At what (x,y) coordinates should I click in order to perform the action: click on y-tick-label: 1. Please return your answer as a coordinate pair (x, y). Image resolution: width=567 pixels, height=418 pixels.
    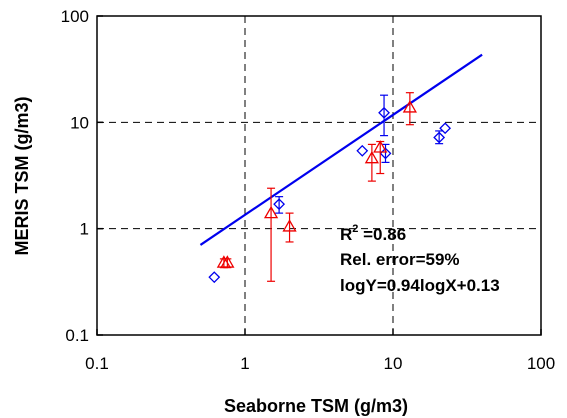
    Looking at the image, I should click on (84, 229).